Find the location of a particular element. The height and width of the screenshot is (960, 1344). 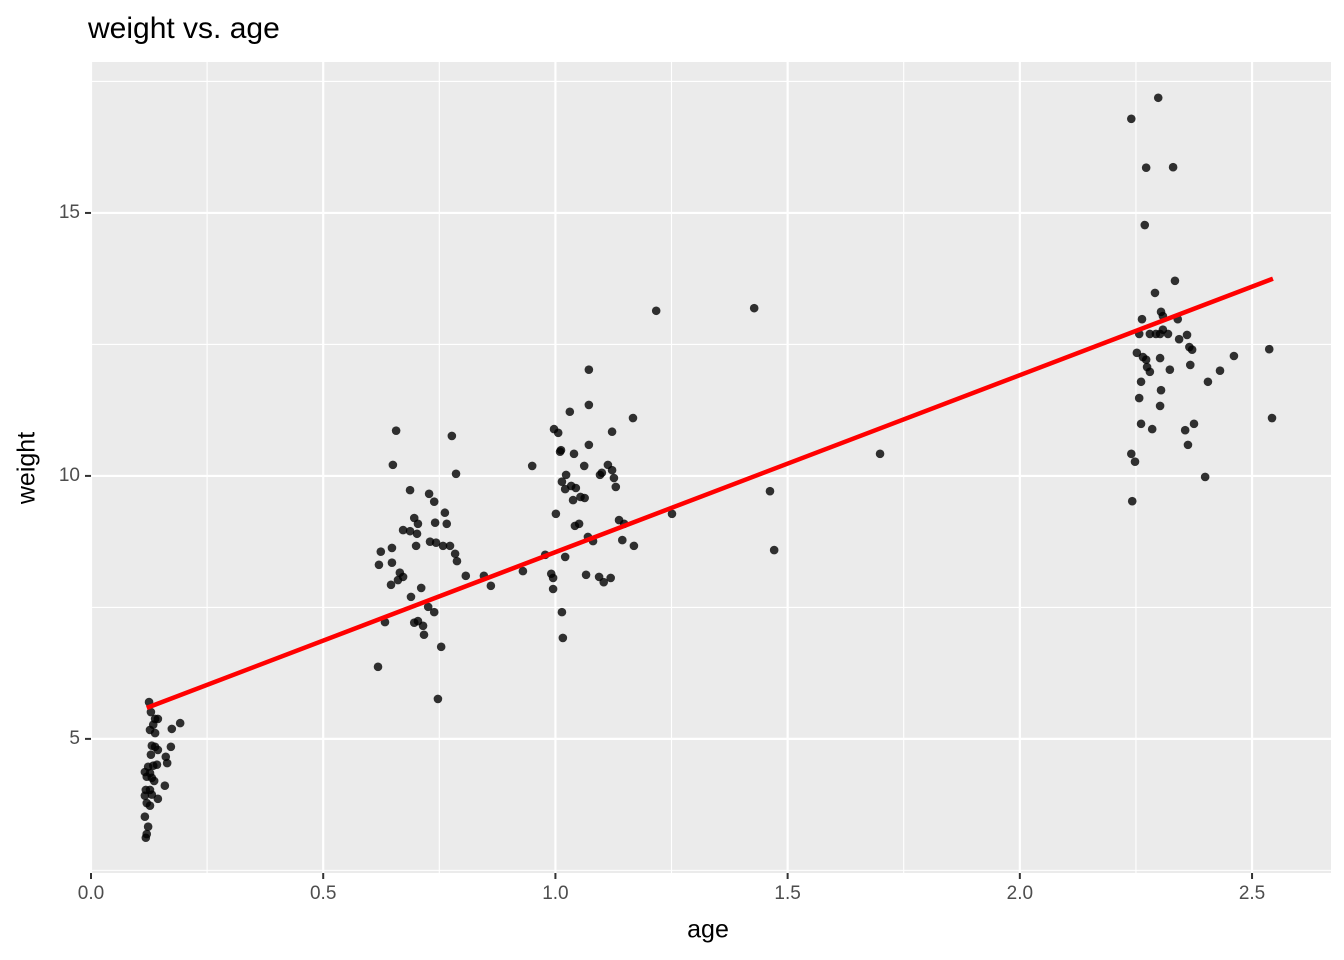

y-tick-label: 10 is located at coordinates (69, 475).